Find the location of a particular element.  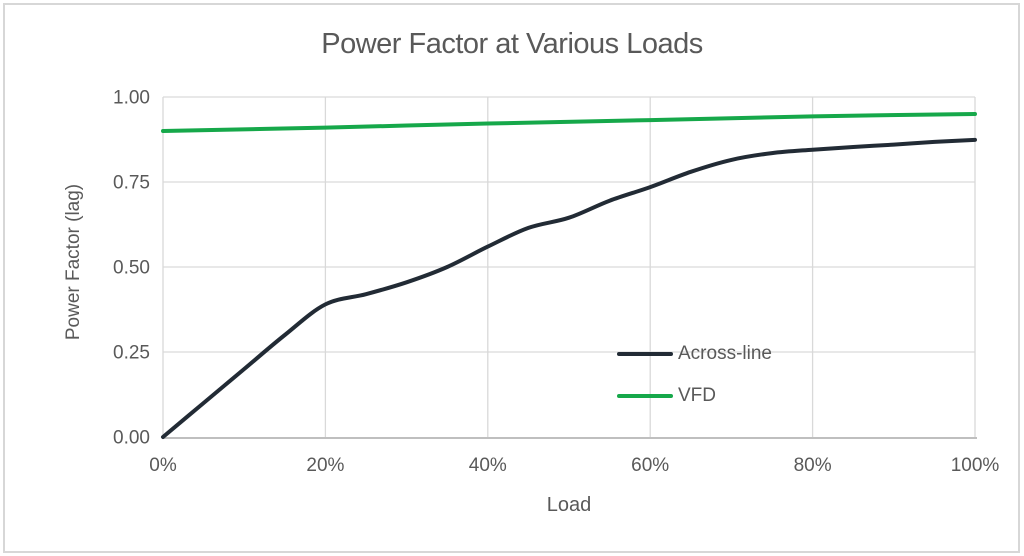

legend-label-vfd: VFD is located at coordinates (697, 395).